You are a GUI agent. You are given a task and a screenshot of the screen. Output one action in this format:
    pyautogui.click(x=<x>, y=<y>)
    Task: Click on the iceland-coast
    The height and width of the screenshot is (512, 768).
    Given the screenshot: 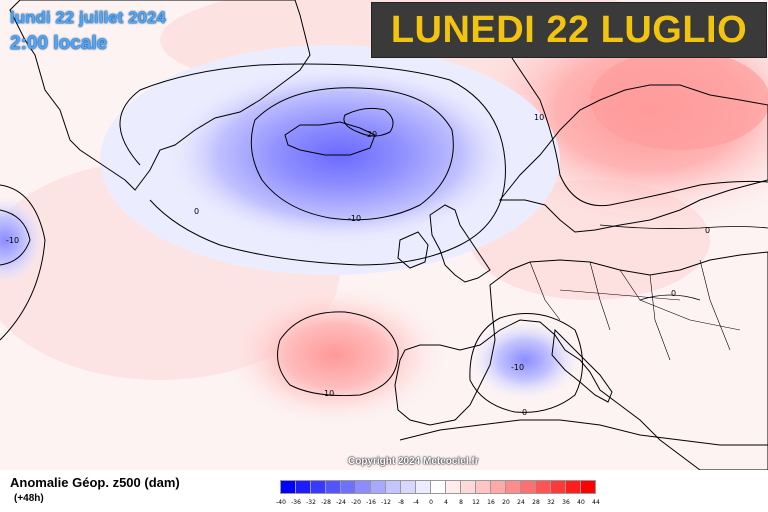 What is the action you would take?
    pyautogui.click(x=330, y=138)
    